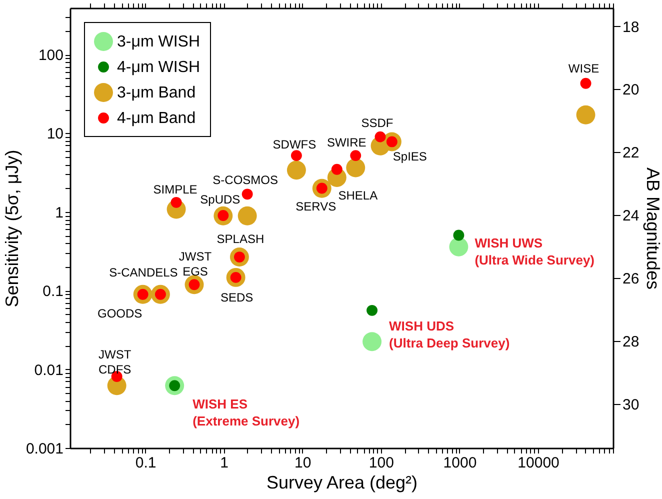 This screenshot has height=499, width=662. I want to click on annotation: SSDF, so click(377, 123).